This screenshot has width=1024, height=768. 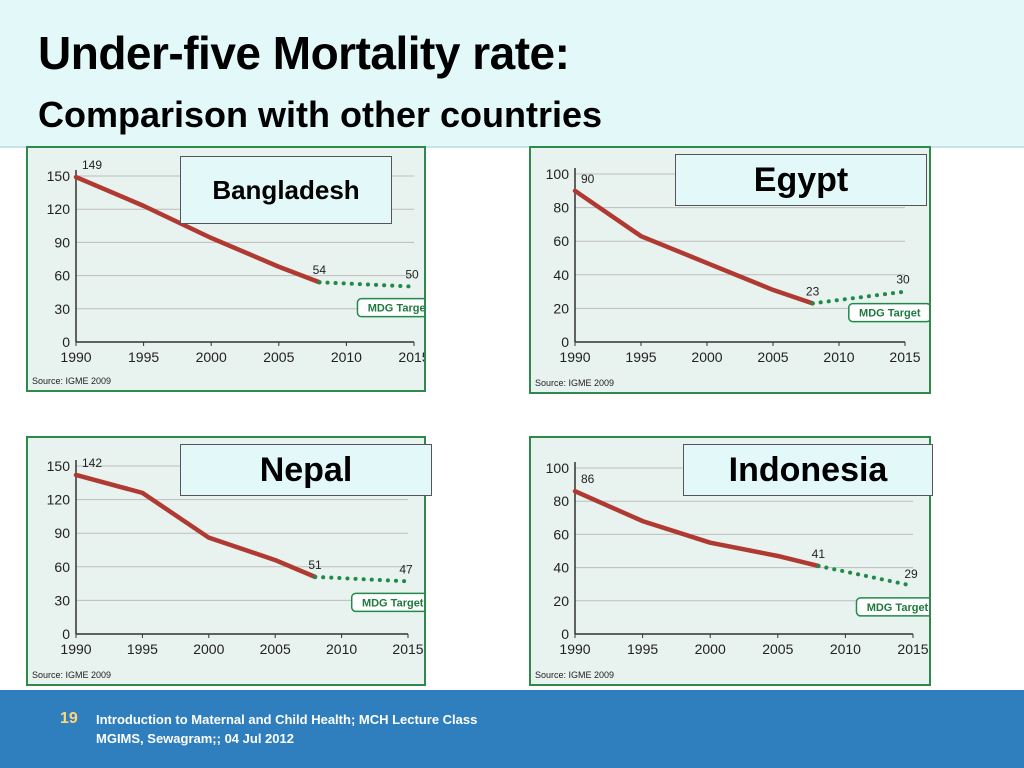 I want to click on data-label: 90, so click(x=588, y=179).